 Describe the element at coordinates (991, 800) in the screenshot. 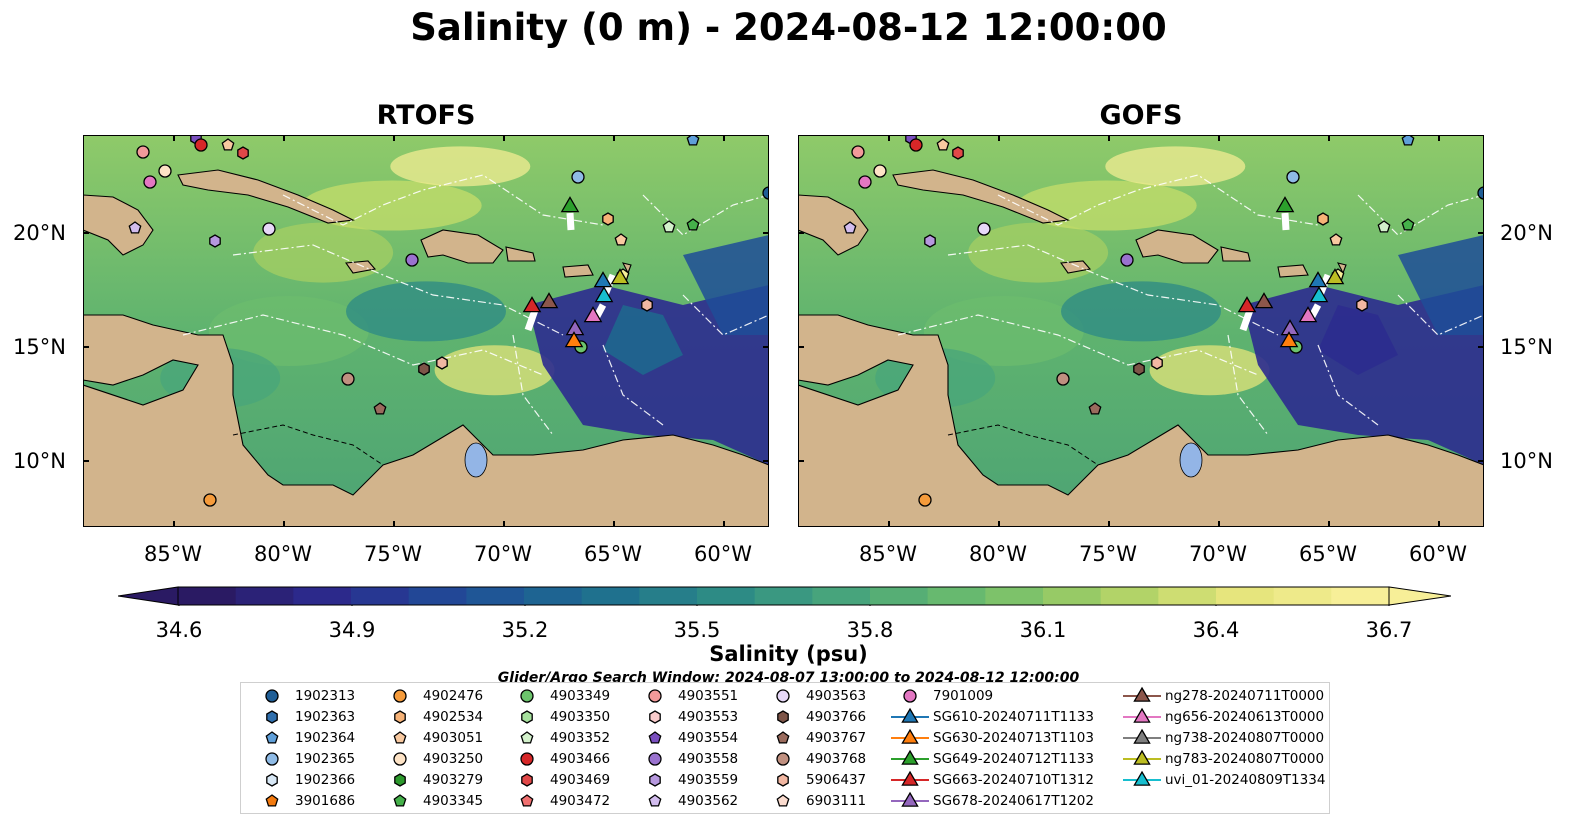

I see `legend-entry: SG678-20240617T1202` at that location.